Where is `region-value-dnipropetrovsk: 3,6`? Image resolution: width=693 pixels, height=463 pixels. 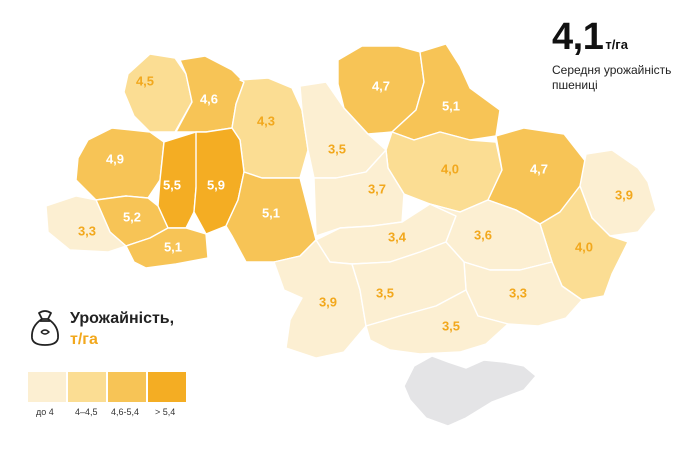
region-value-dnipropetrovsk: 3,6 is located at coordinates (483, 234).